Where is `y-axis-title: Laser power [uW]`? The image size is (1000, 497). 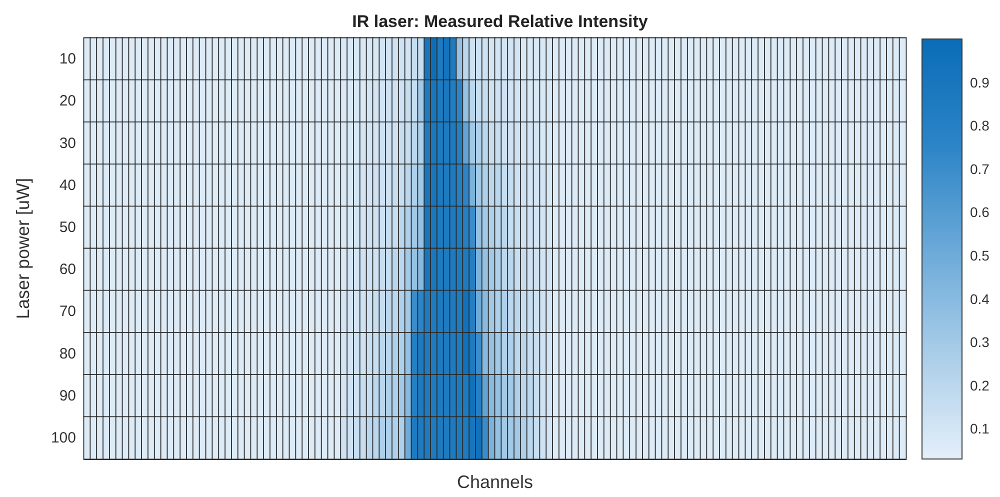
y-axis-title: Laser power [uW] is located at coordinates (23, 249).